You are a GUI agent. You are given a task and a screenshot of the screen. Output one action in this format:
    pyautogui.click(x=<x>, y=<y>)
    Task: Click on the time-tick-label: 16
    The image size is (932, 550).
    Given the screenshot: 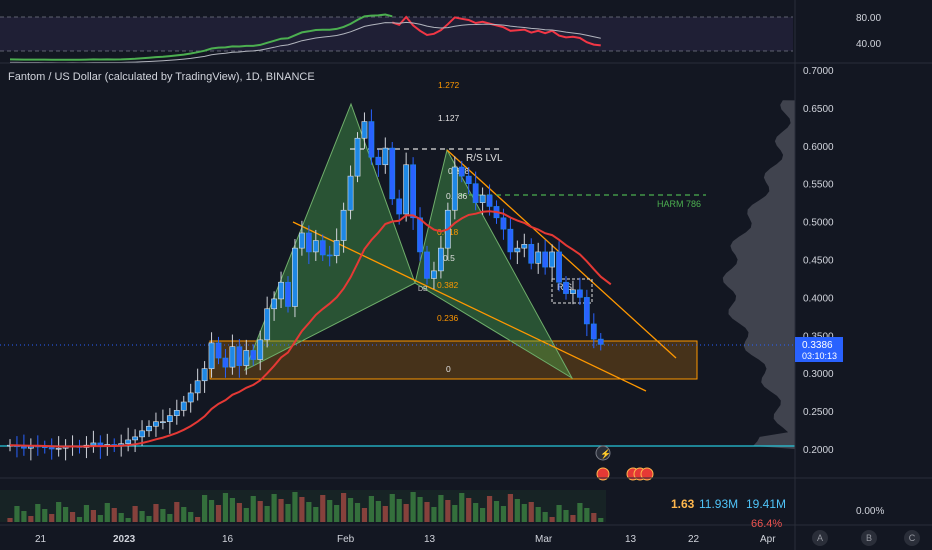 What is the action you would take?
    pyautogui.click(x=228, y=539)
    